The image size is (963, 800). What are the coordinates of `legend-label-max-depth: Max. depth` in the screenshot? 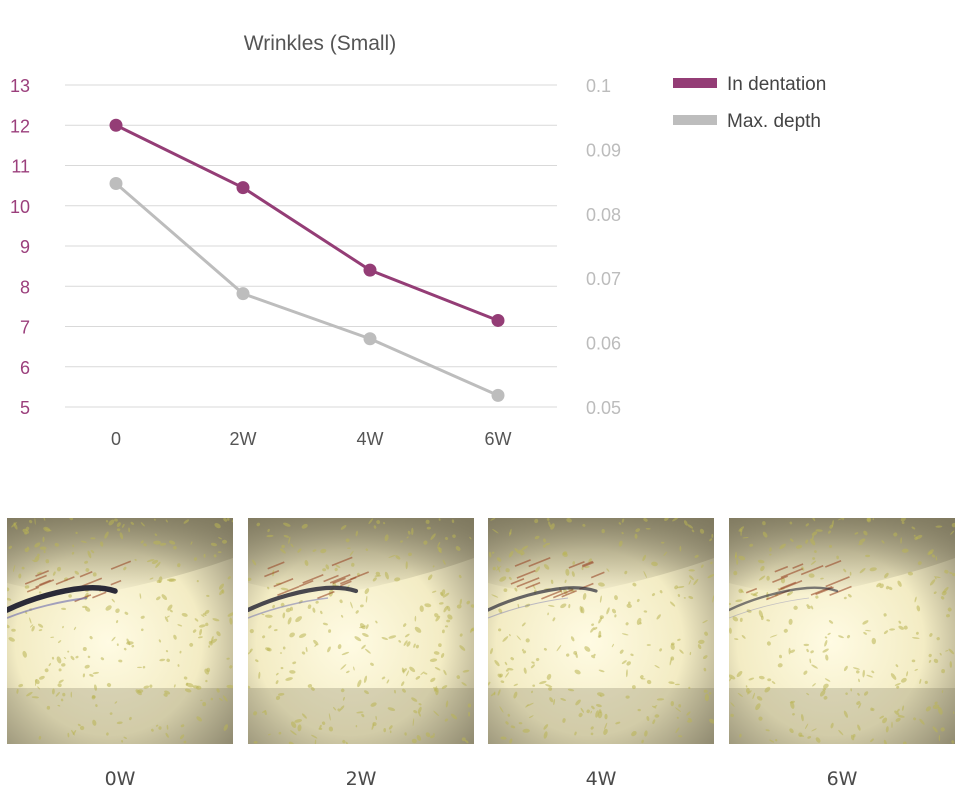 It's located at (774, 121).